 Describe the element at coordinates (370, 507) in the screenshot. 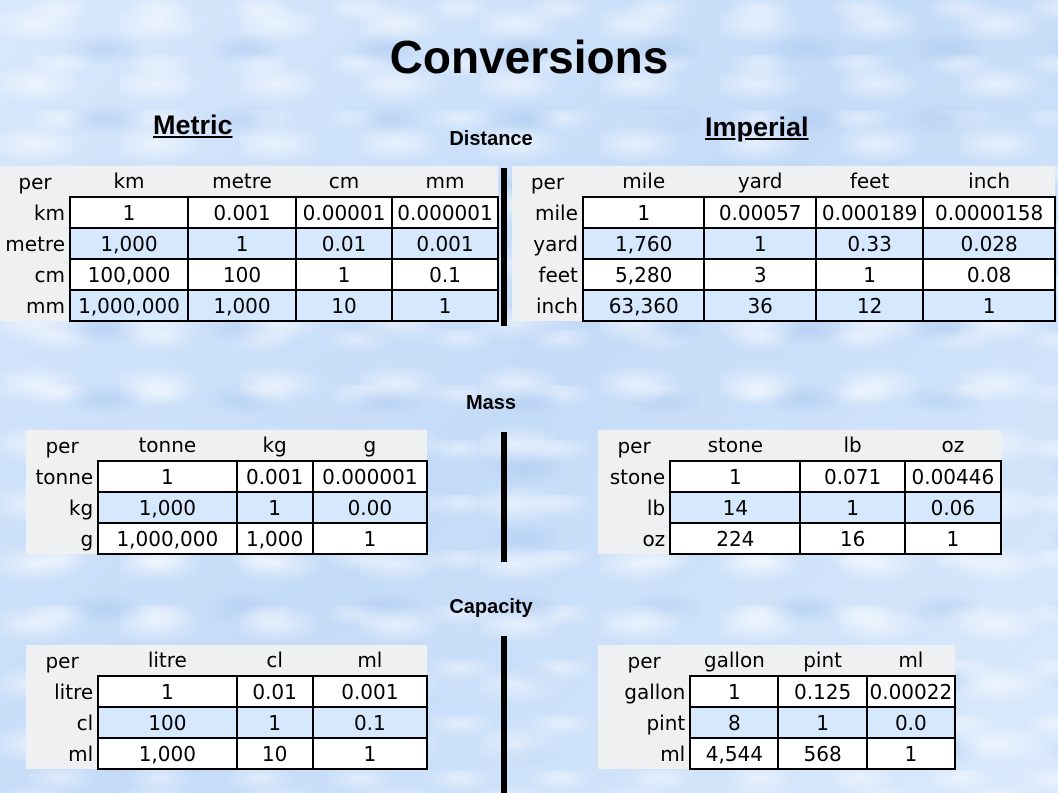

I see `table-cell: 0.00` at that location.